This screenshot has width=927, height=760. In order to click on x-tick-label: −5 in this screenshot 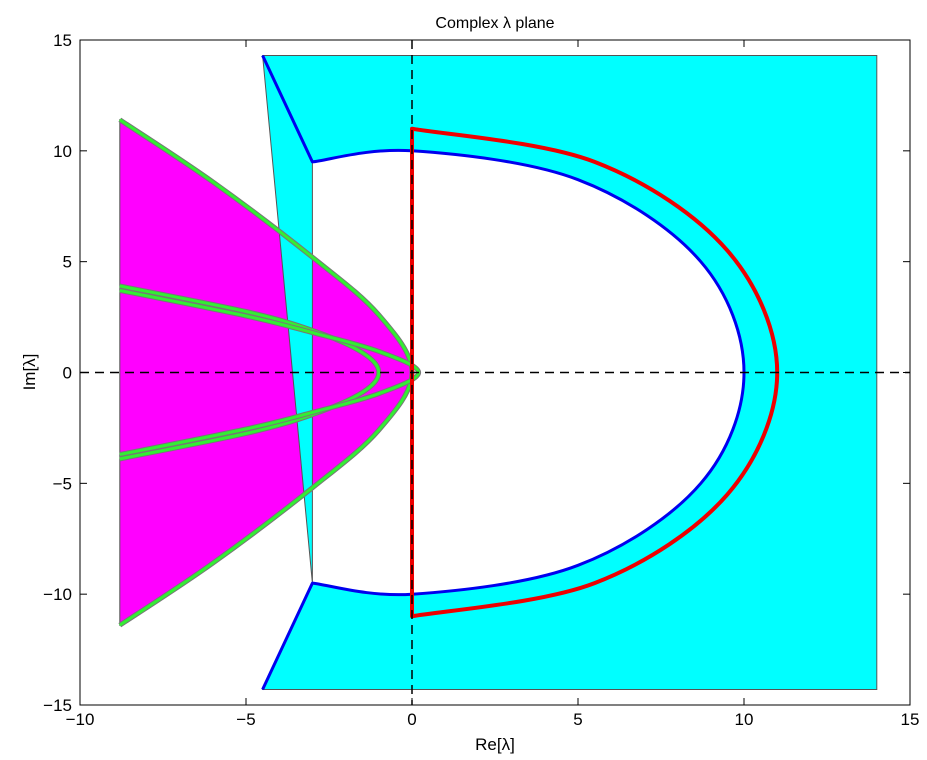, I will do `click(245, 719)`.